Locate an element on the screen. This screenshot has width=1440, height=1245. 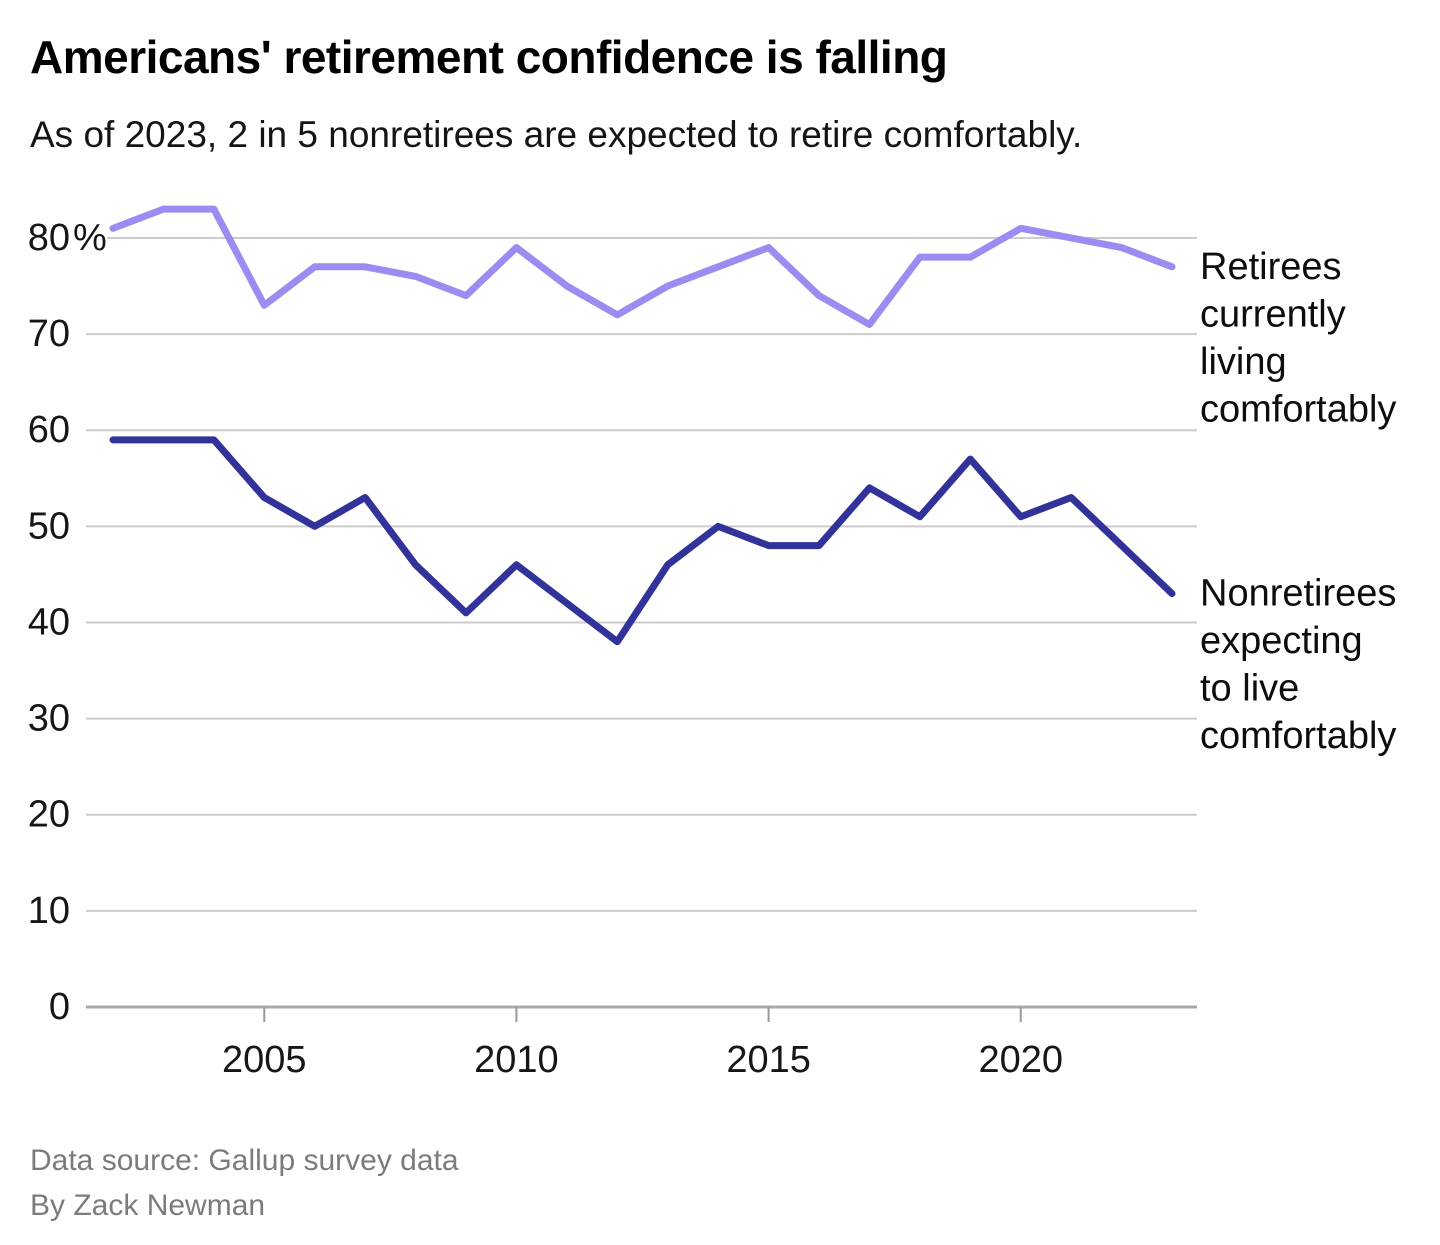
y-tick-suffix: % is located at coordinates (90, 238).